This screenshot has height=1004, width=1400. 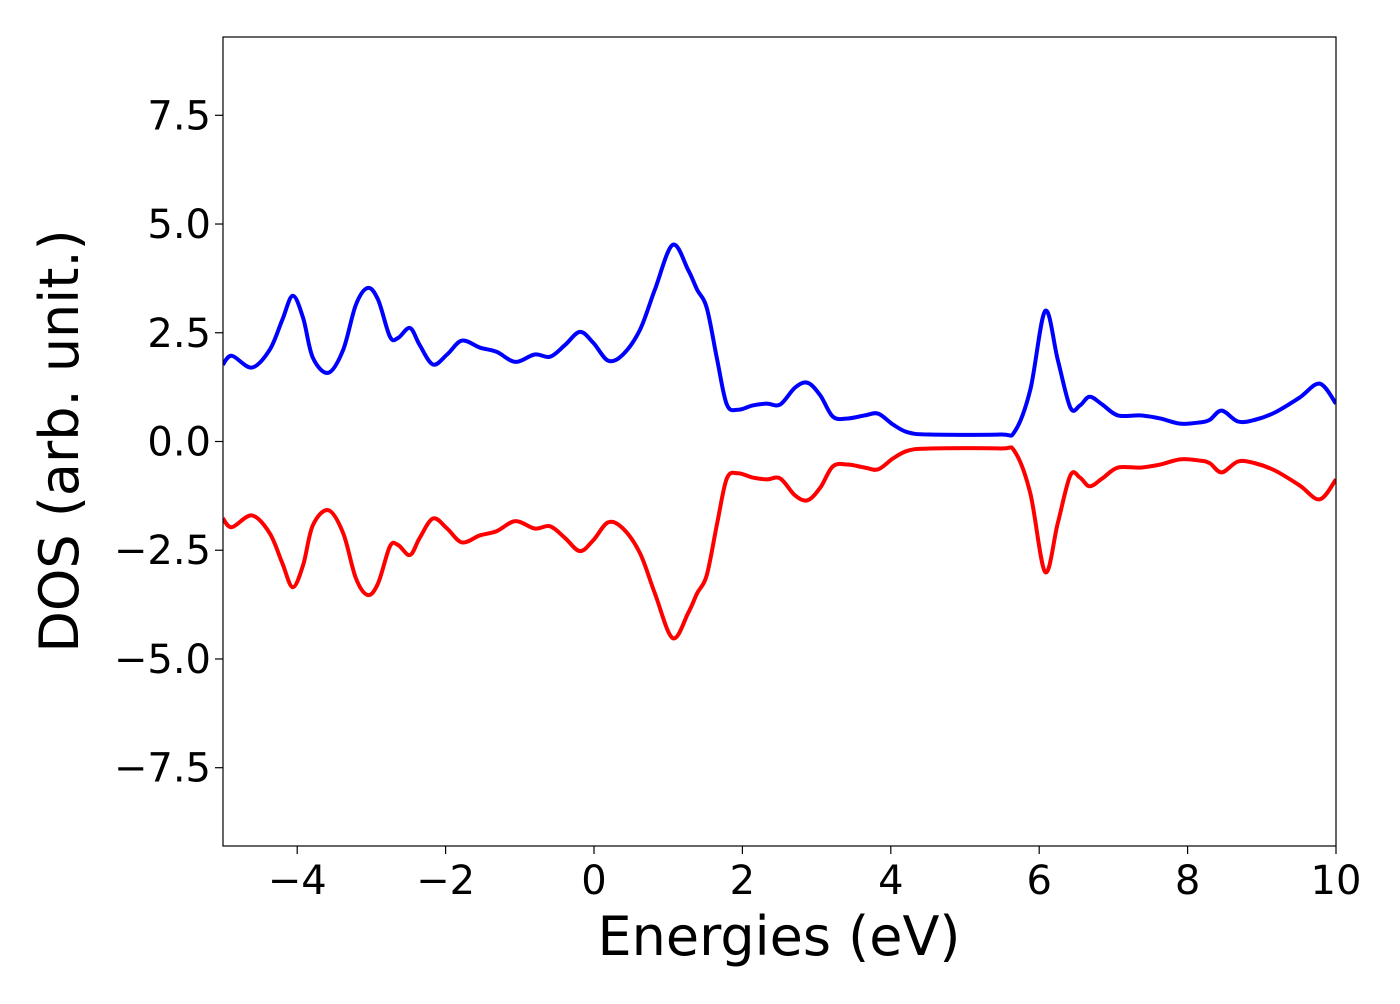 What do you see at coordinates (297, 881) in the screenshot?
I see `x-tick-label: −4` at bounding box center [297, 881].